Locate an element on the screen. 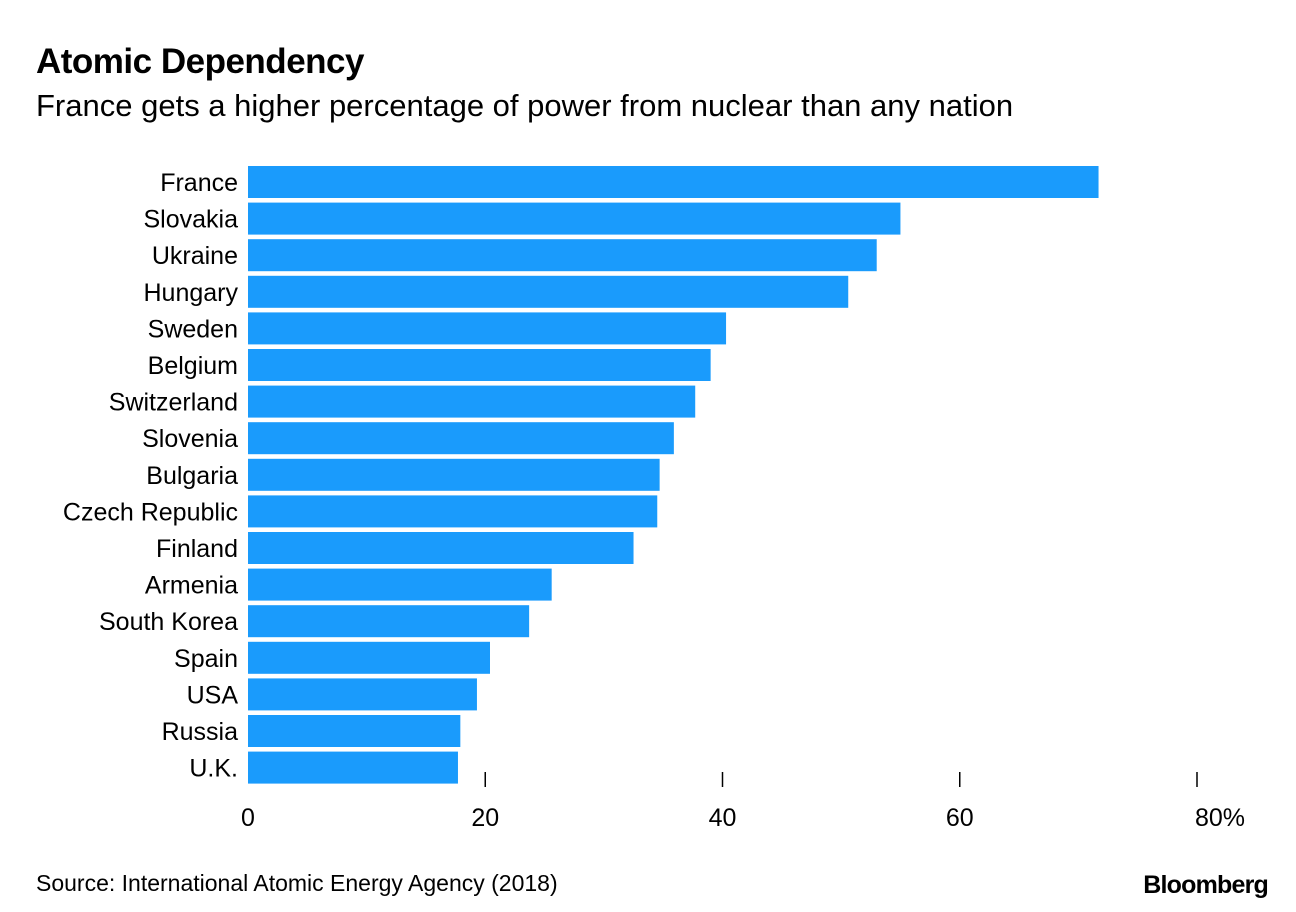  category-label-slovenia: Slovenia is located at coordinates (190, 439).